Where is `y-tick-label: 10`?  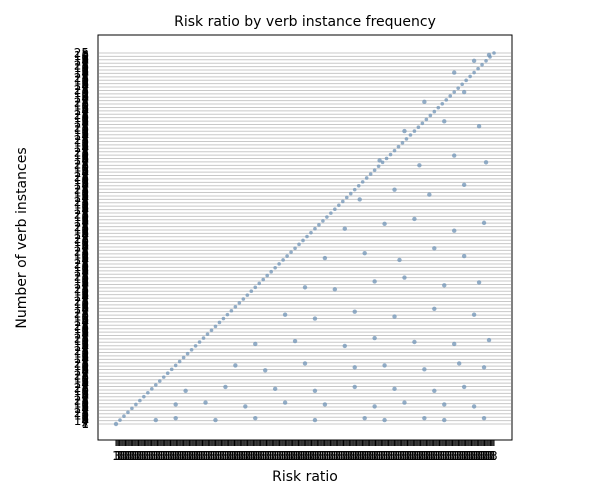 y-tick-label: 10 is located at coordinates (81, 217).